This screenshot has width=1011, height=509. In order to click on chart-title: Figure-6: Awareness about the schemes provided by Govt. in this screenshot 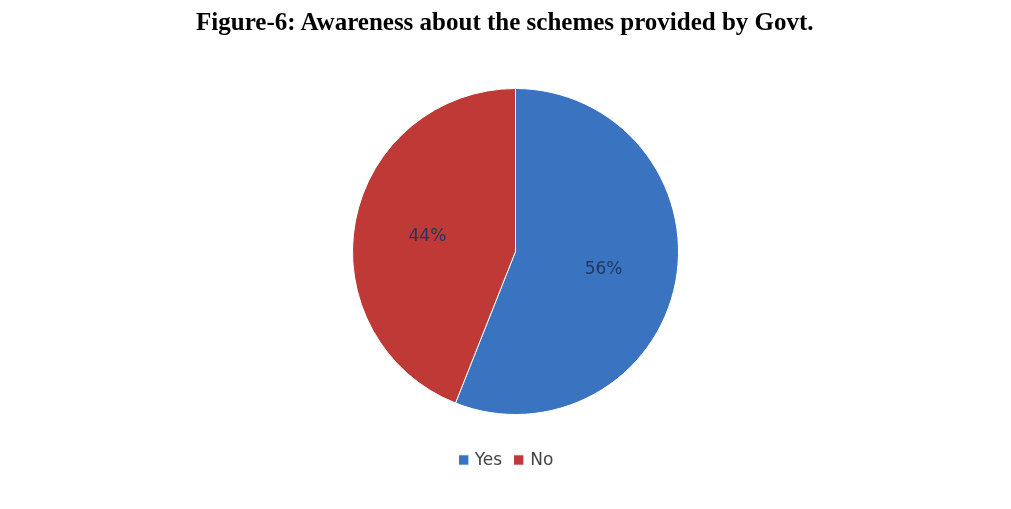, I will do `click(505, 21)`.